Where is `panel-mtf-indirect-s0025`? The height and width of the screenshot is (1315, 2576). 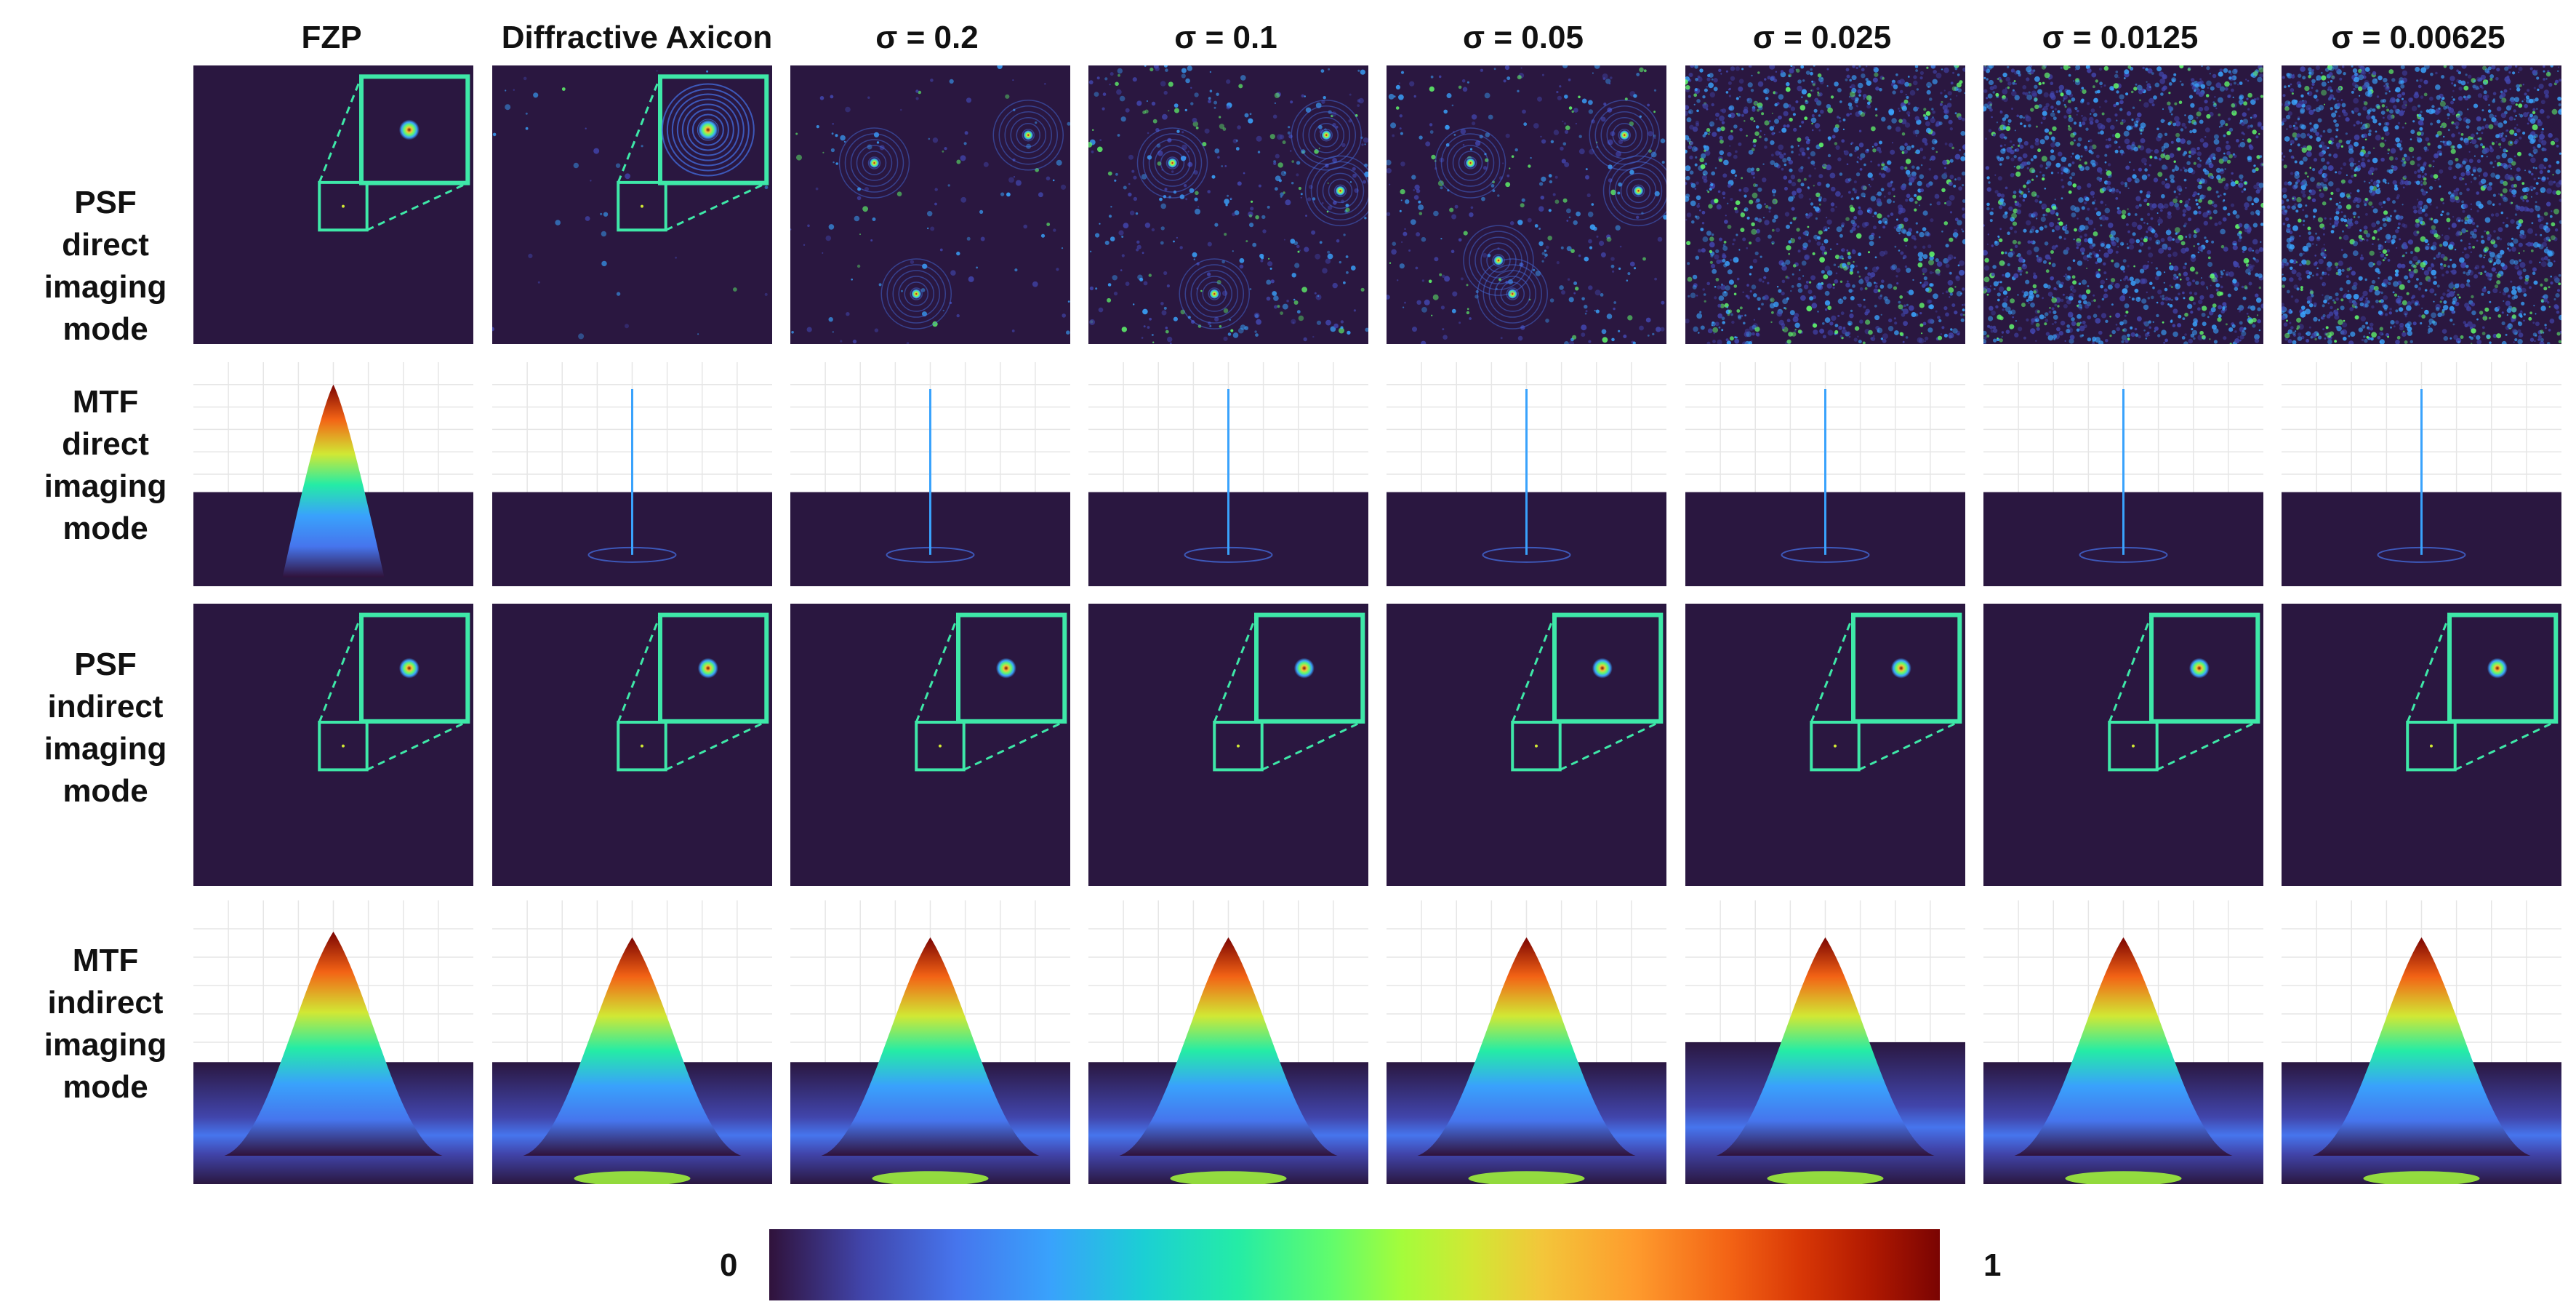
panel-mtf-indirect-s0025 is located at coordinates (1825, 1042).